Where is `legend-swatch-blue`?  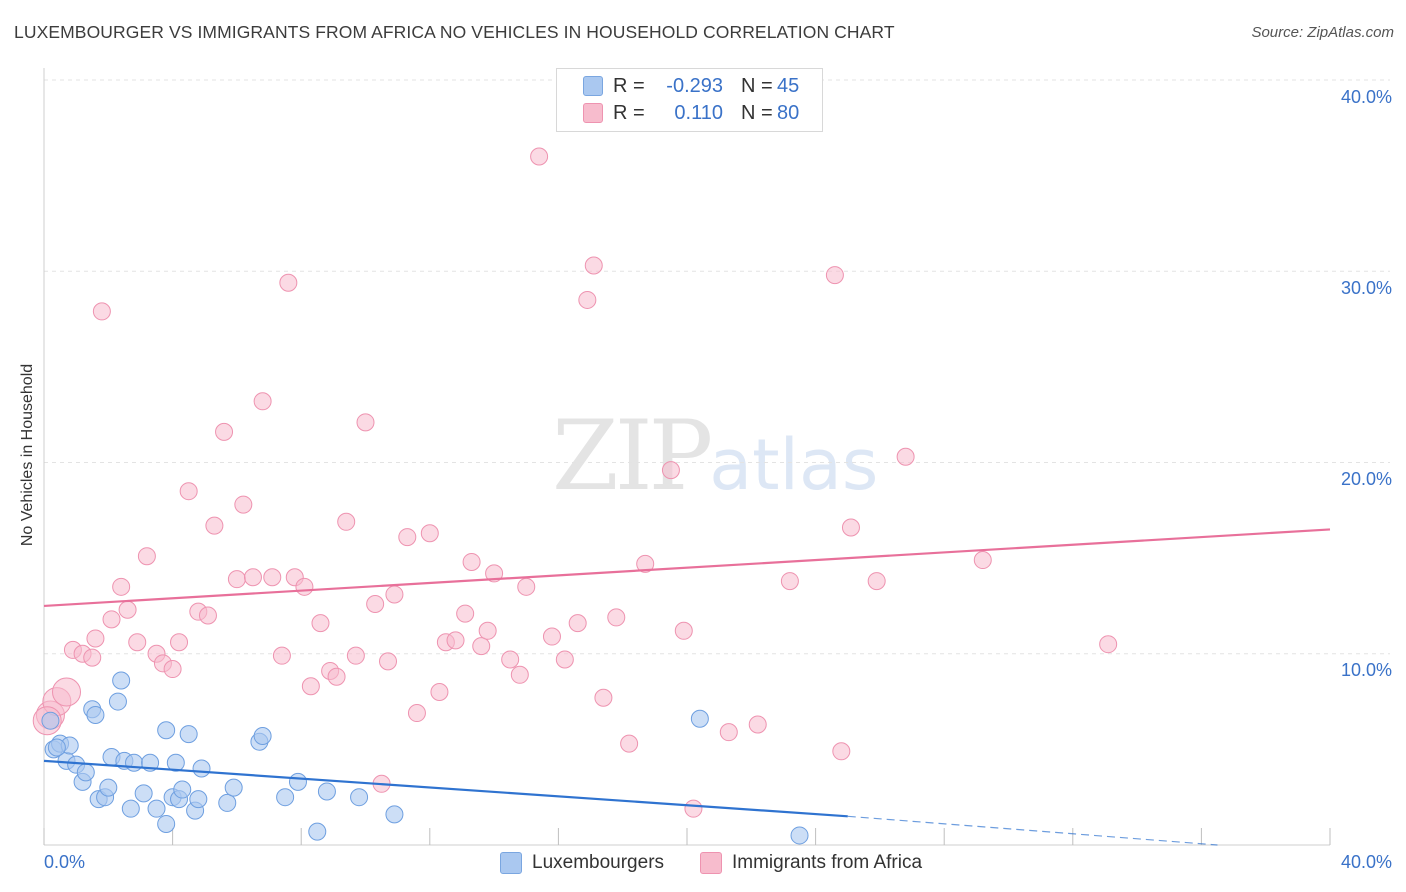 legend-swatch-blue is located at coordinates (511, 863).